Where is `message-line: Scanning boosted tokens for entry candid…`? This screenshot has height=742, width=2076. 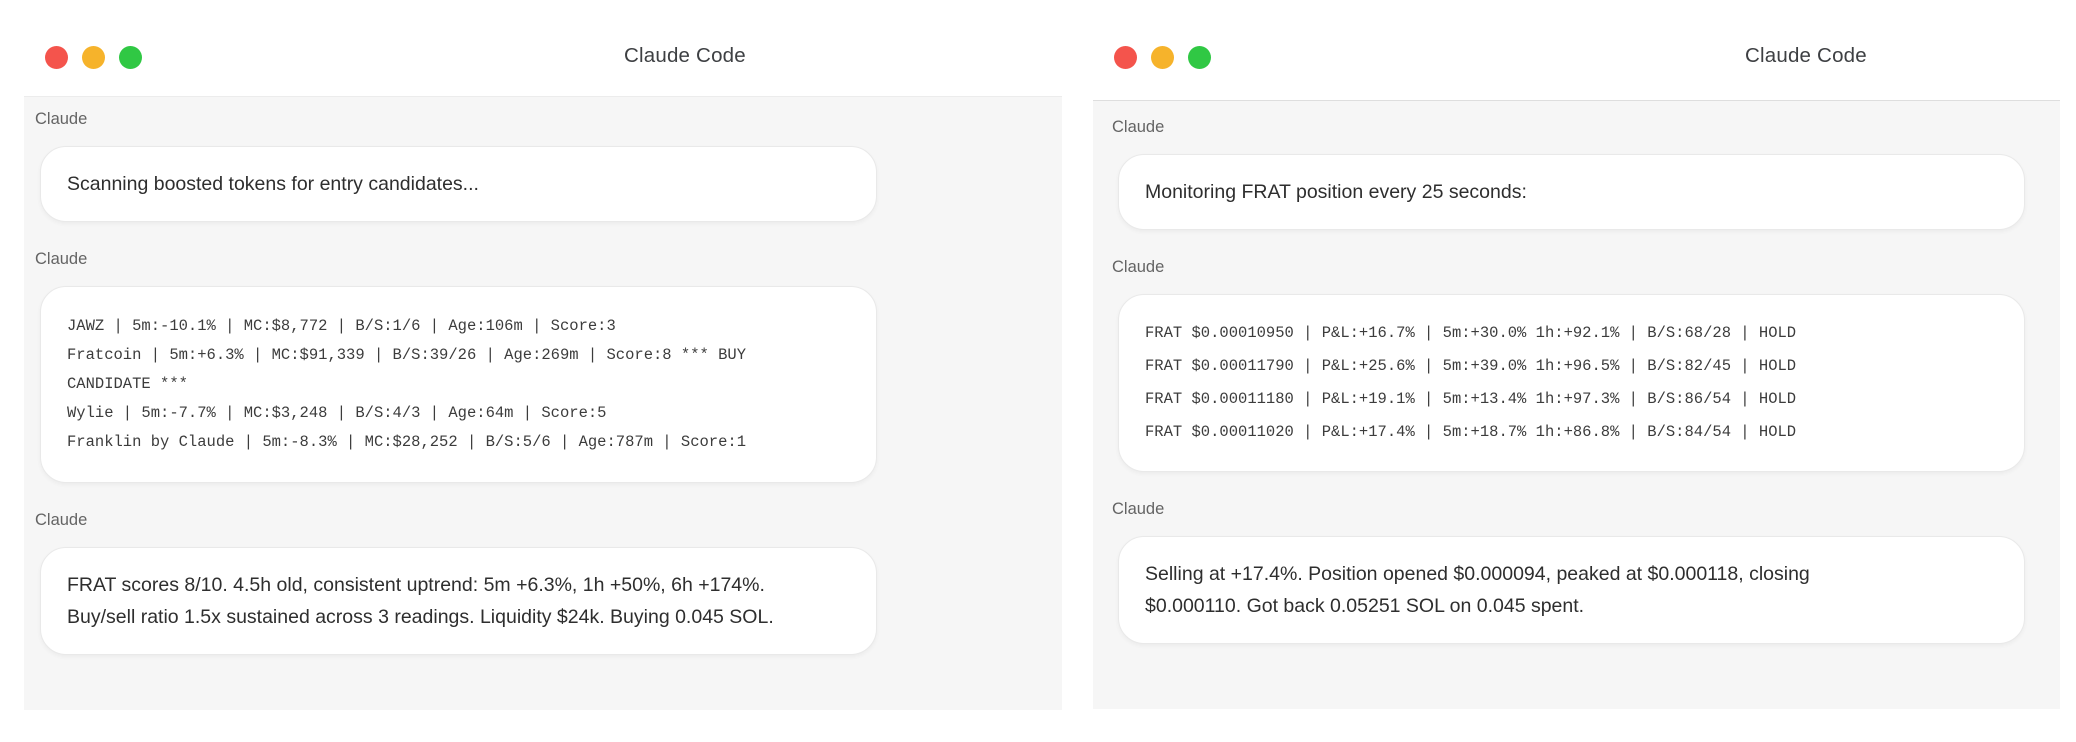 message-line: Scanning boosted tokens for entry candid… is located at coordinates (273, 184).